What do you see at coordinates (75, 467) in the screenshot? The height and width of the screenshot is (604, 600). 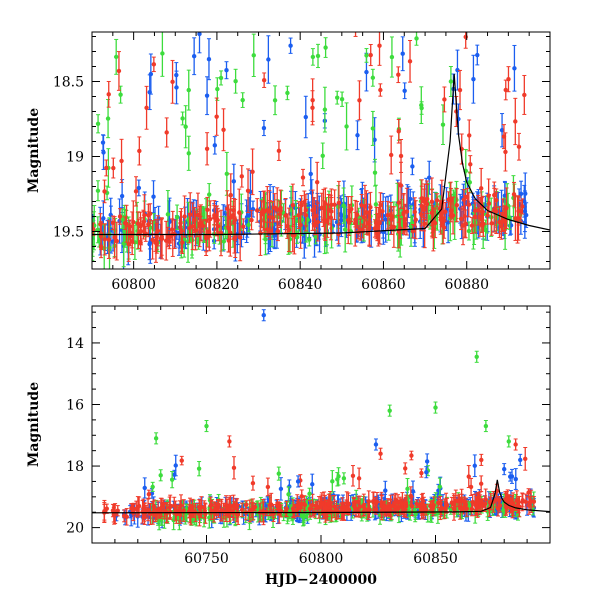 I see `y-tick-label: 18` at bounding box center [75, 467].